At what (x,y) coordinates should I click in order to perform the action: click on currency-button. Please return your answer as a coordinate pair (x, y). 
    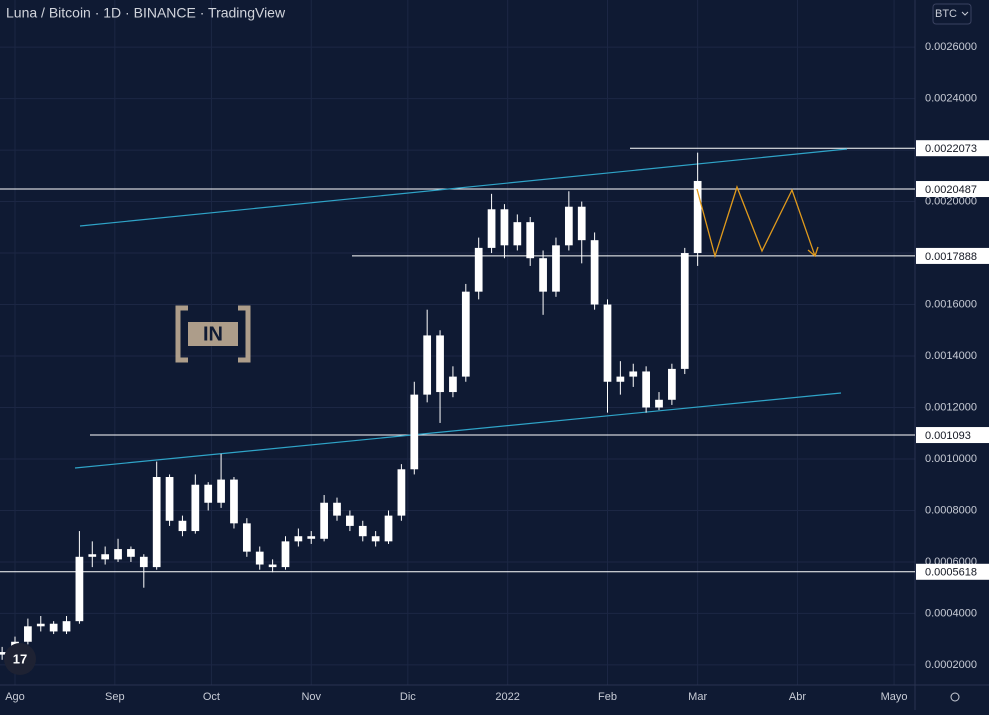
    Looking at the image, I should click on (952, 14).